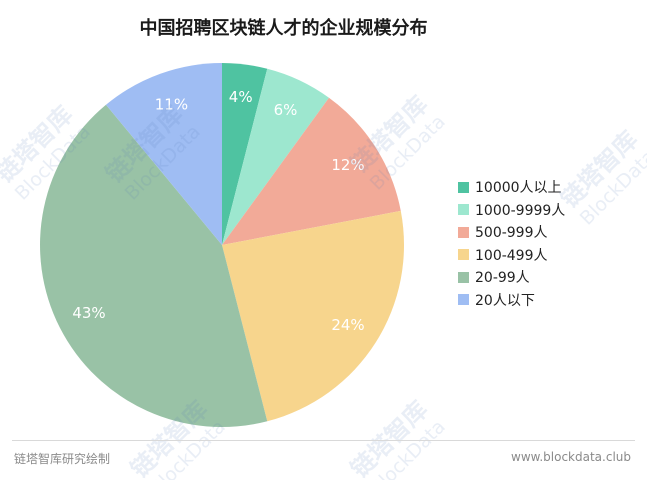  Describe the element at coordinates (505, 300) in the screenshot. I see `legend-label-5: 20人以下` at that location.